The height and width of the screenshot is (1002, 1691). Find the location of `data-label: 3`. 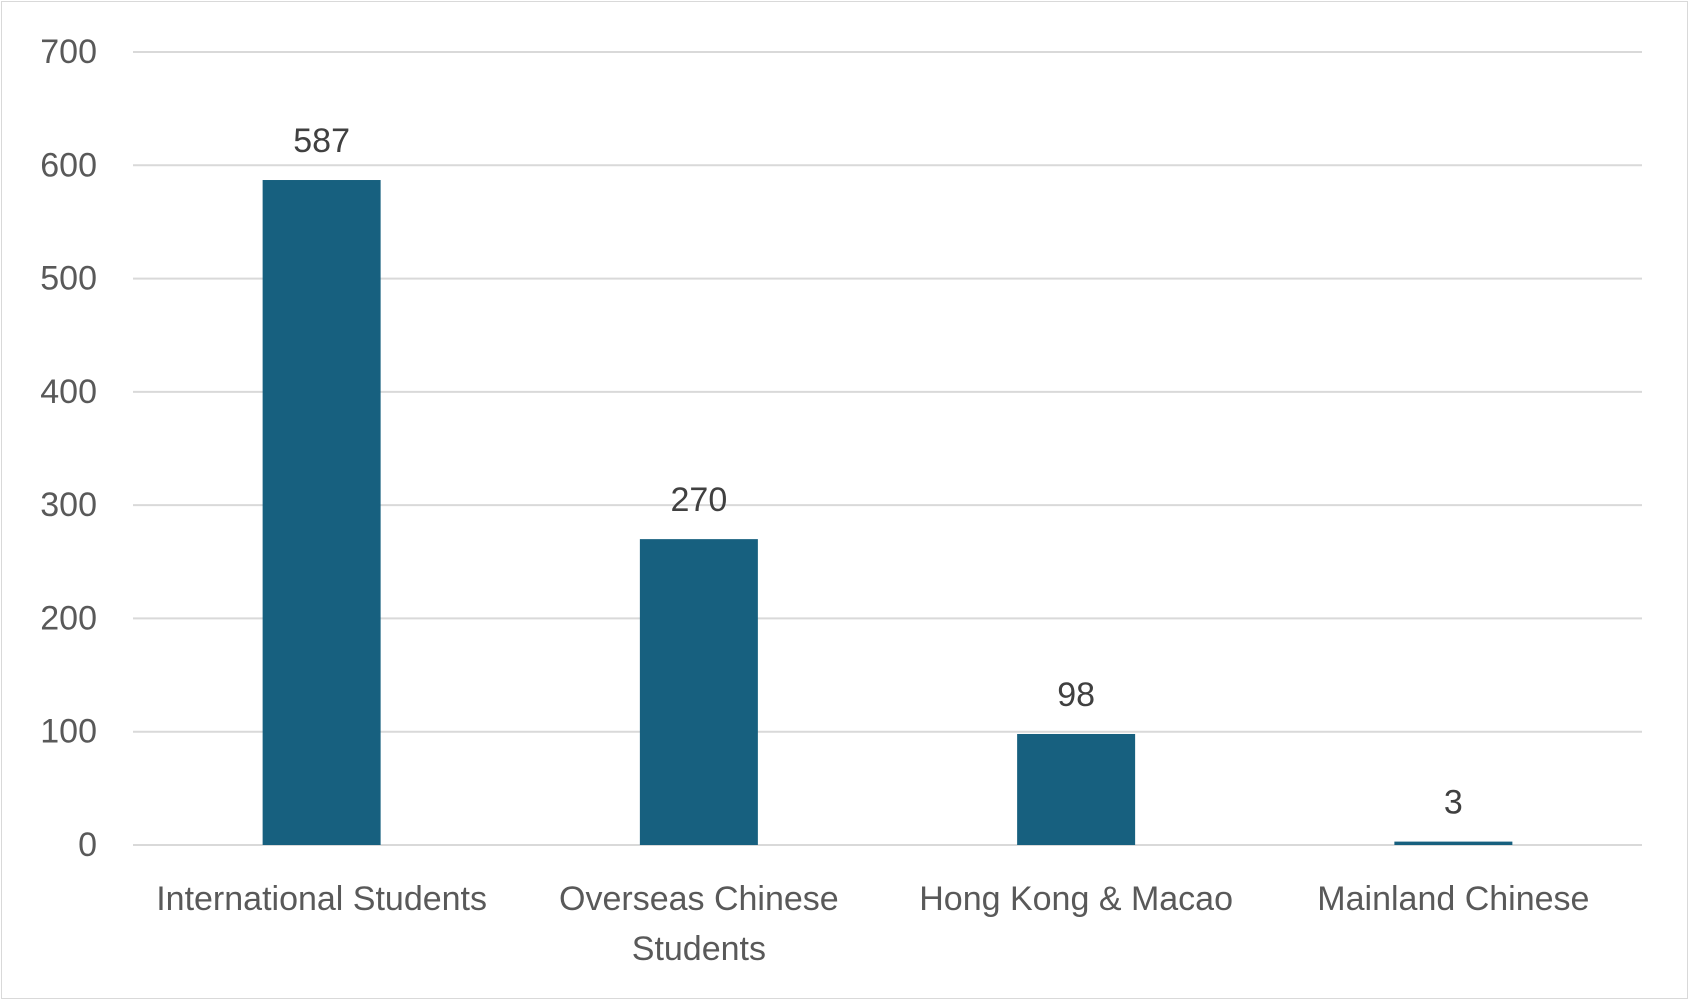

data-label: 3 is located at coordinates (1453, 803).